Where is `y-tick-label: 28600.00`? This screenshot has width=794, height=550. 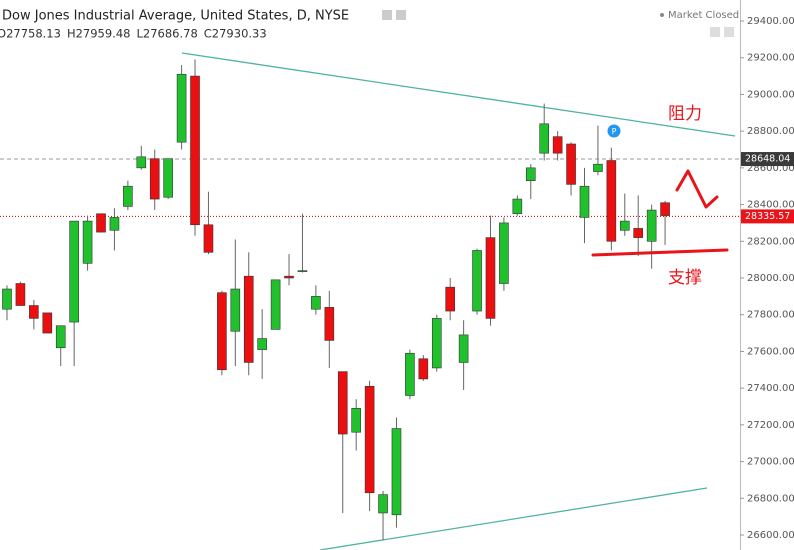 y-tick-label: 28600.00 is located at coordinates (770, 168).